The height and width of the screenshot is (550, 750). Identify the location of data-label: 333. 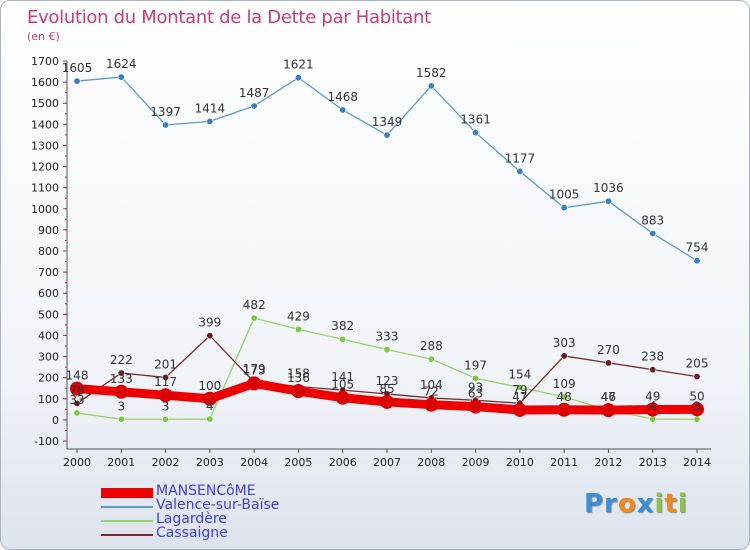
(387, 337).